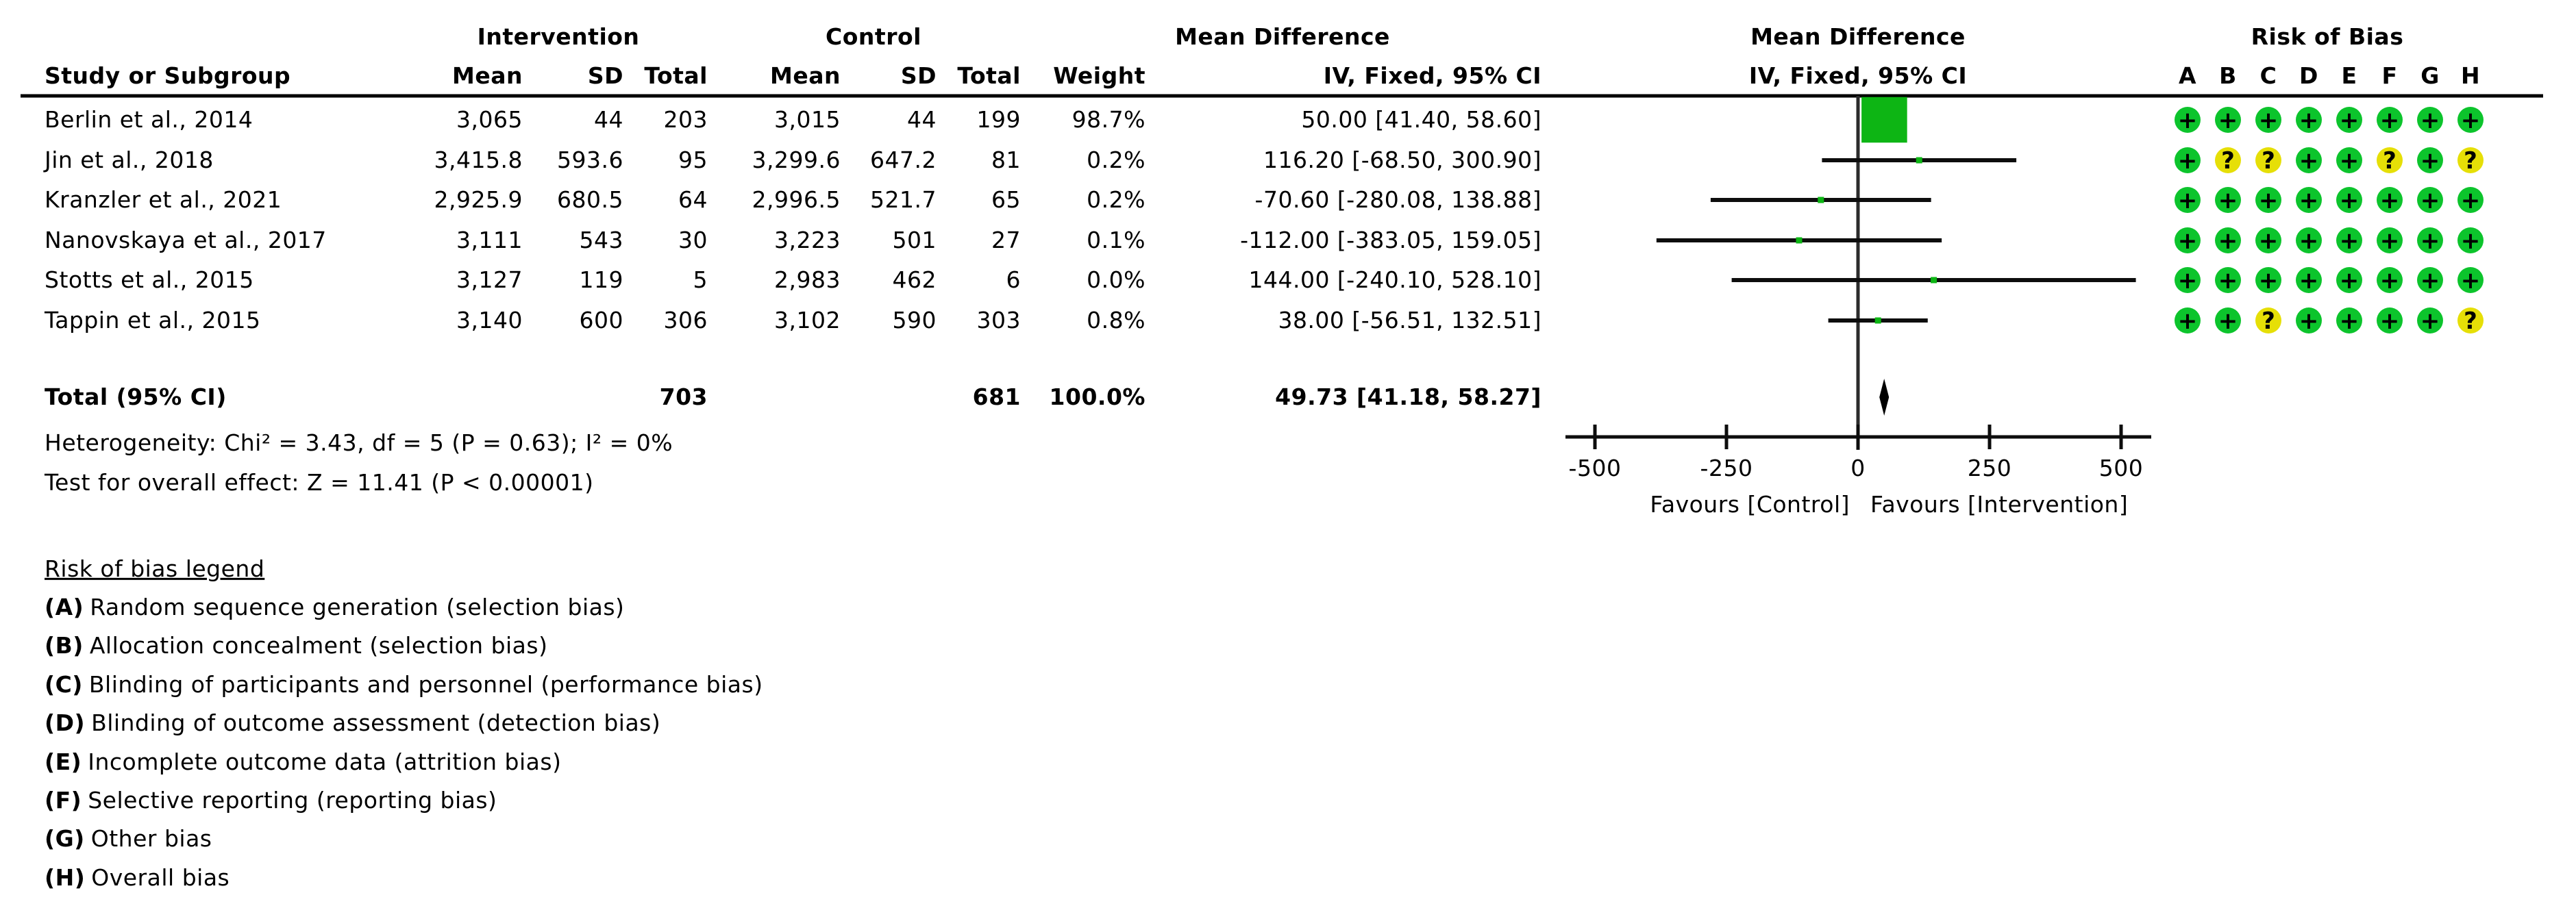 The height and width of the screenshot is (919, 2576). Describe the element at coordinates (489, 279) in the screenshot. I see `study-cell-intervention-mean: 3,127` at that location.